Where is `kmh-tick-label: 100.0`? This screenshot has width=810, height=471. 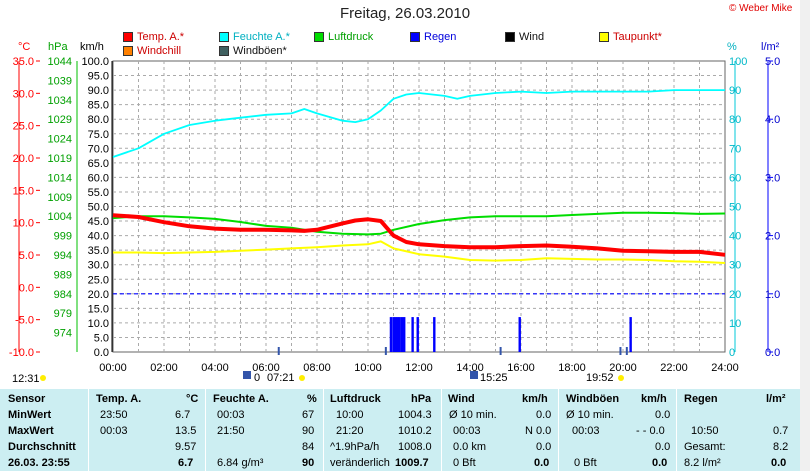 kmh-tick-label: 100.0 is located at coordinates (95, 62).